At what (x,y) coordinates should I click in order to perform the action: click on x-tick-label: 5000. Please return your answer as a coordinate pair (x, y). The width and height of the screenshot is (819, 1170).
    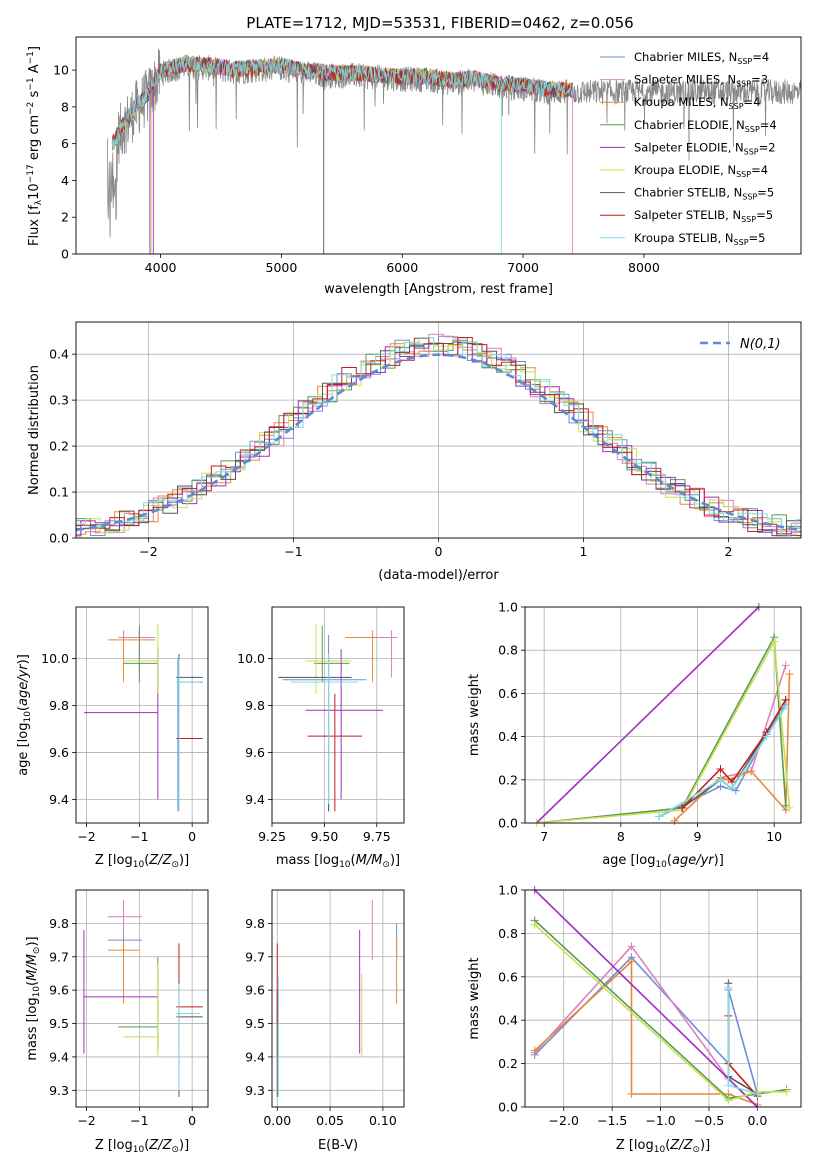
    Looking at the image, I should click on (282, 267).